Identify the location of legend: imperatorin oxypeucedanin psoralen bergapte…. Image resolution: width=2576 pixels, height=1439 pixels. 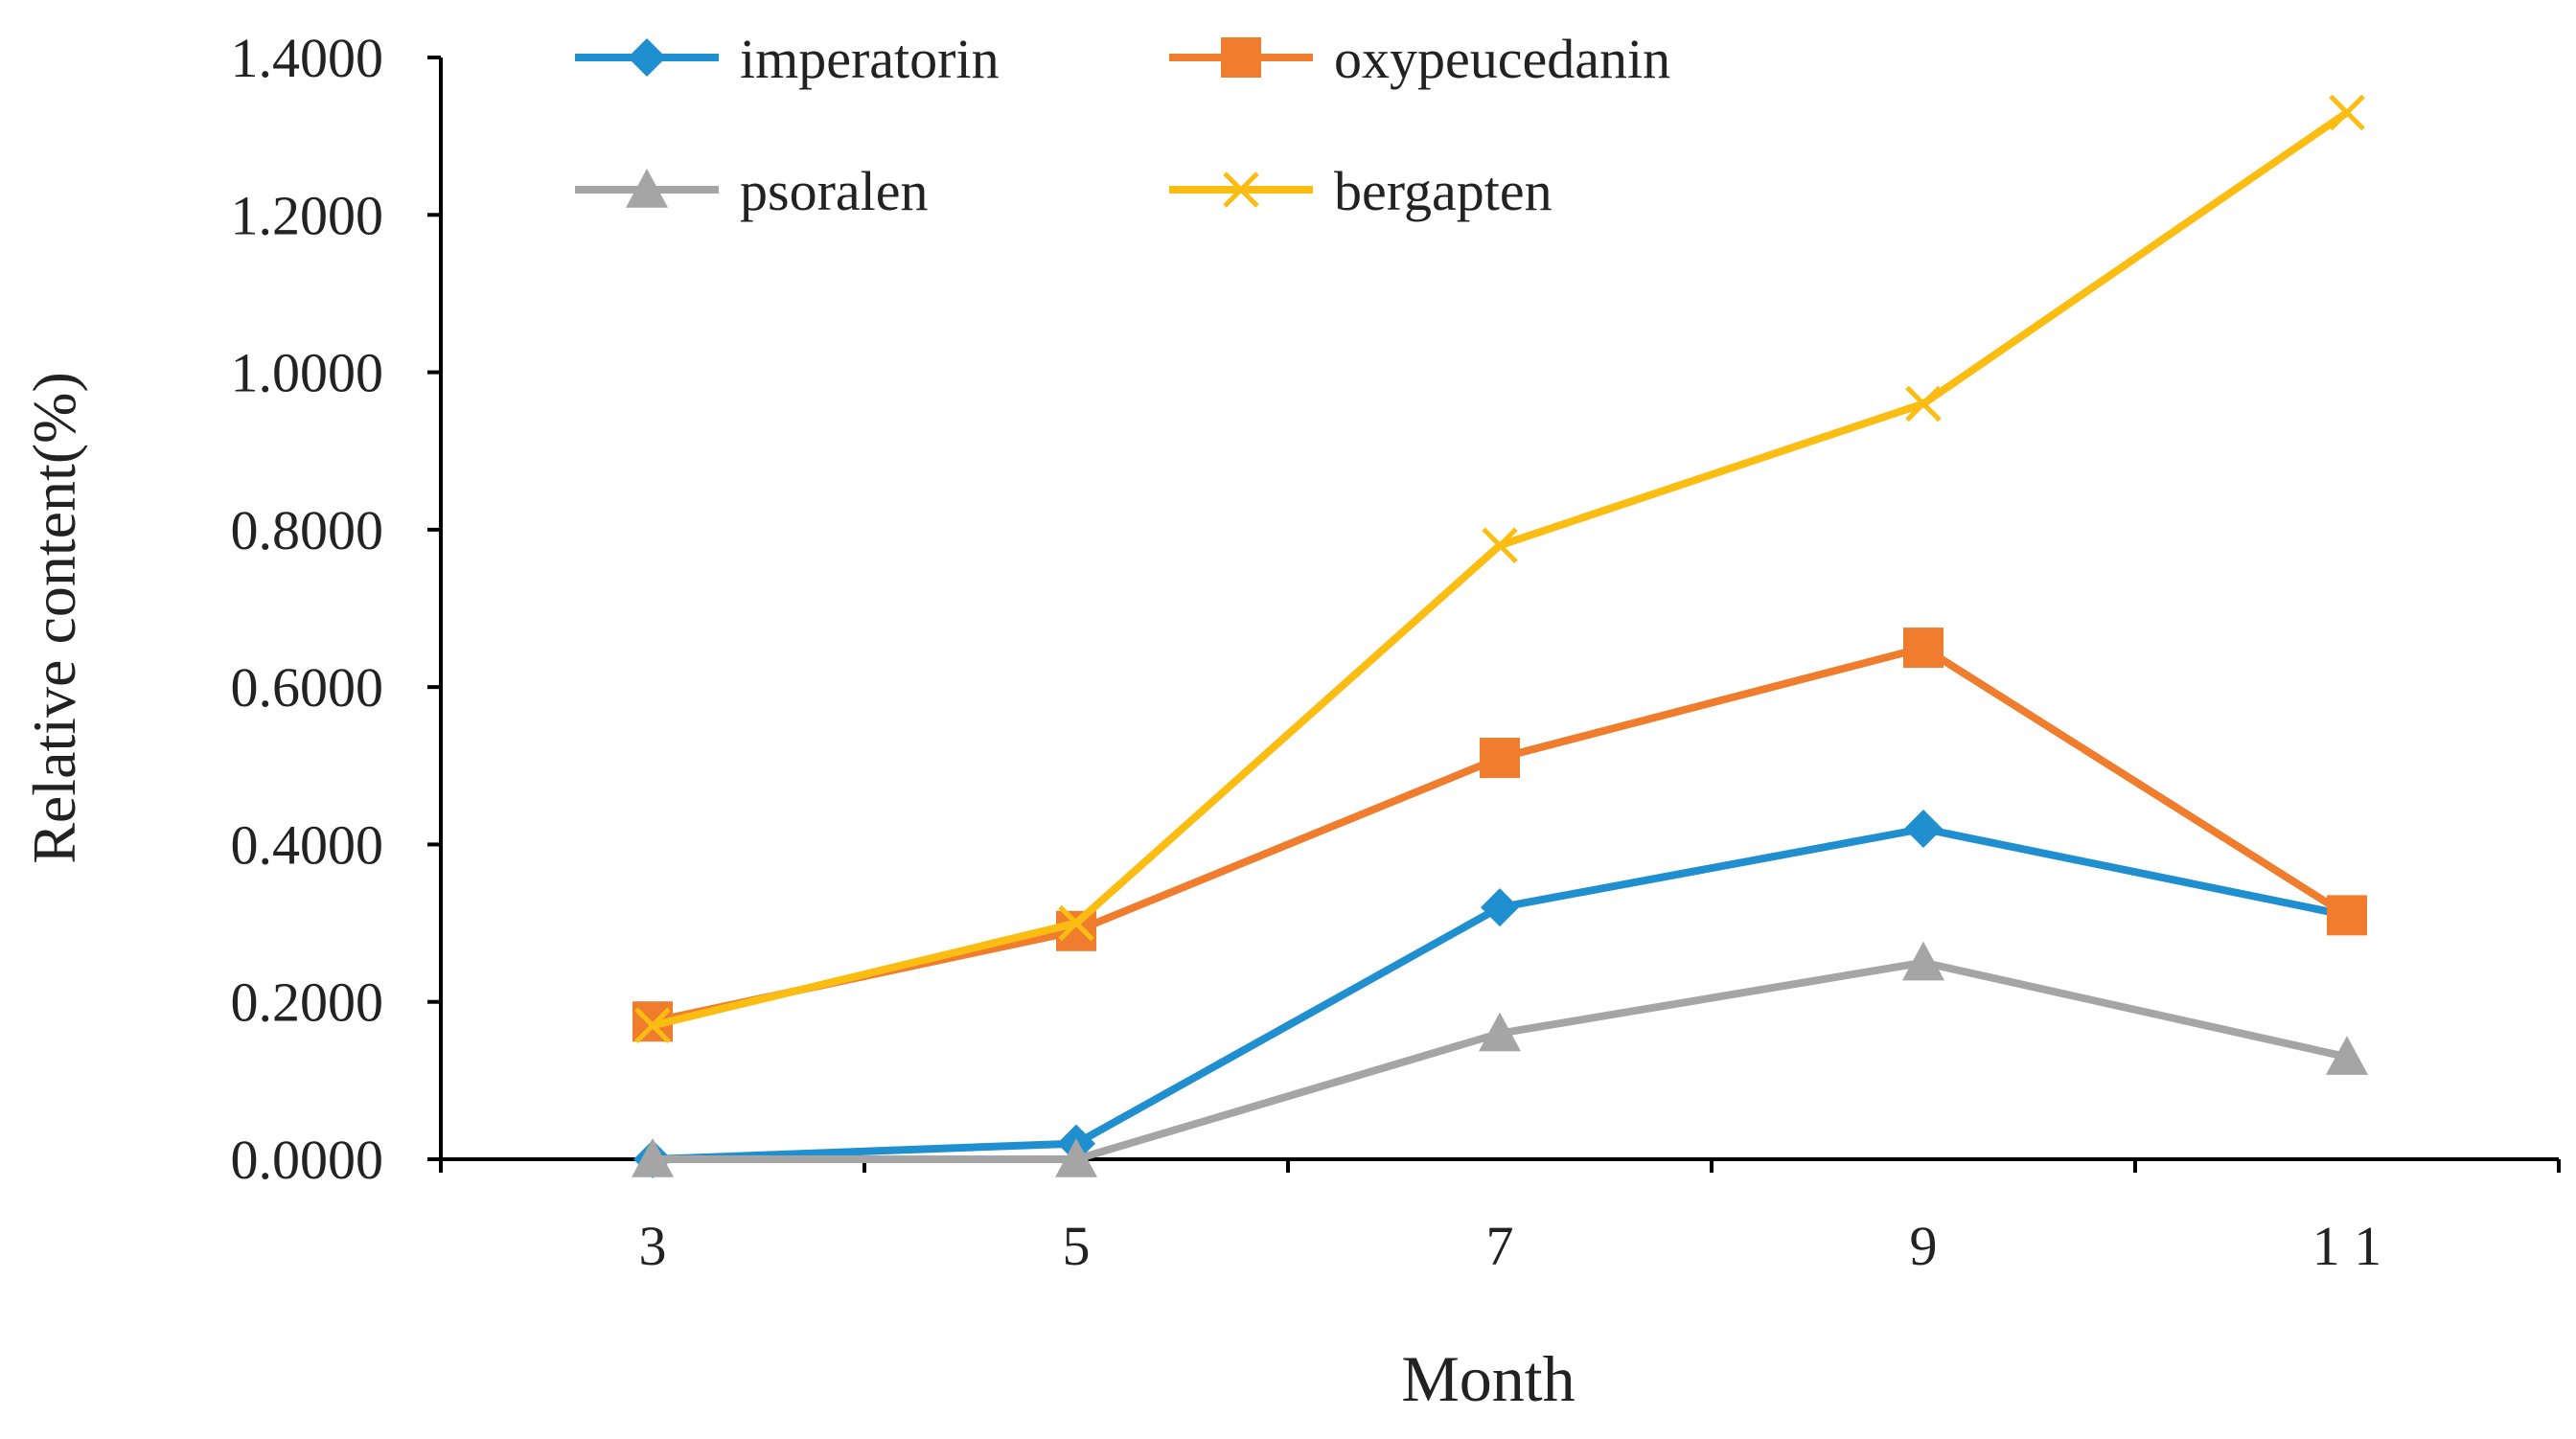
(1122, 125).